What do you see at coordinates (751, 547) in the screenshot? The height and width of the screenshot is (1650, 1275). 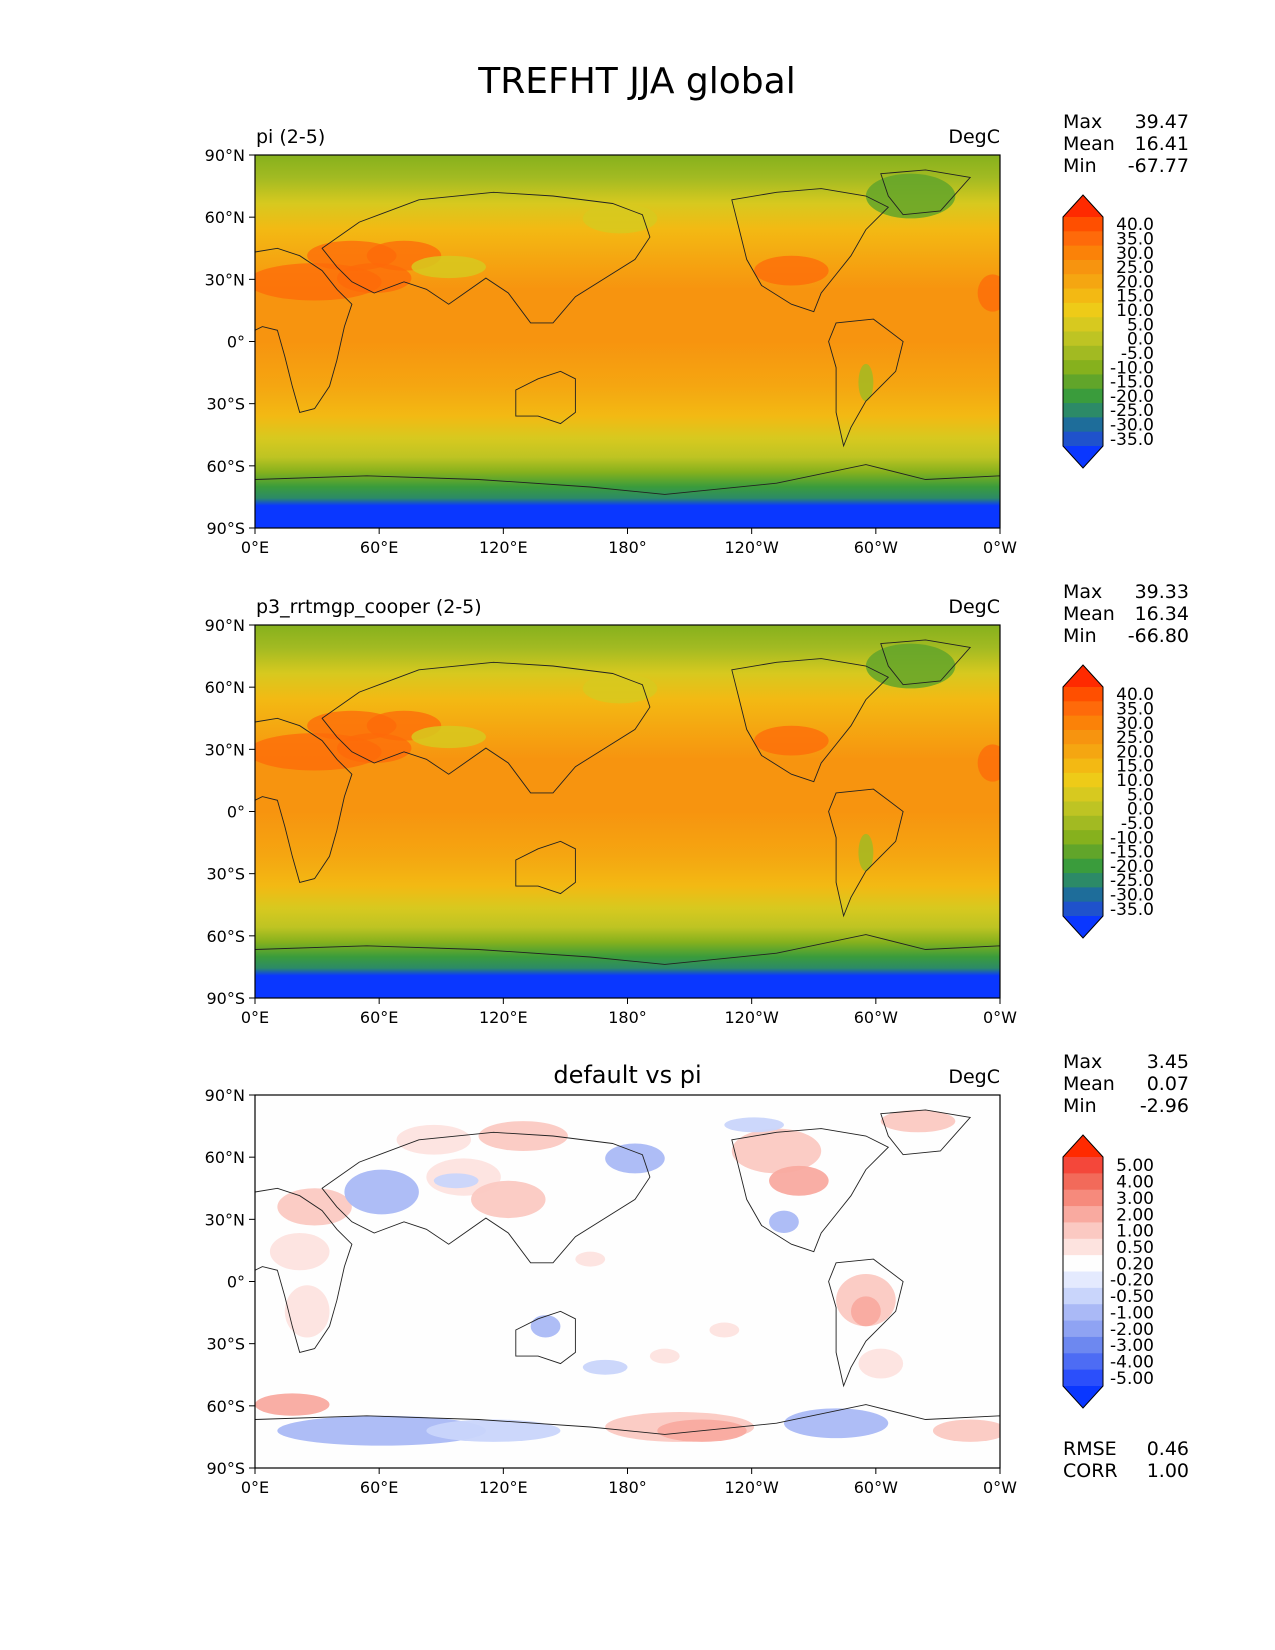 I see `lon-tick-label: 120°W` at bounding box center [751, 547].